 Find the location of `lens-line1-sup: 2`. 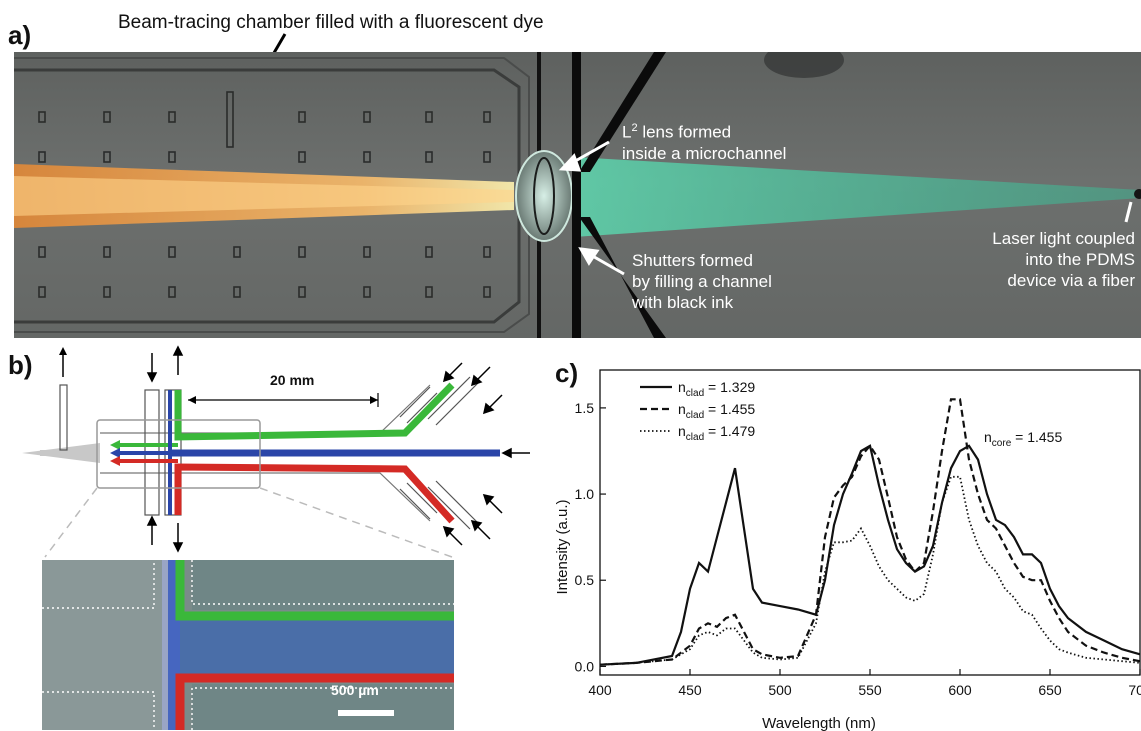

lens-line1-sup: 2 is located at coordinates (634, 128).